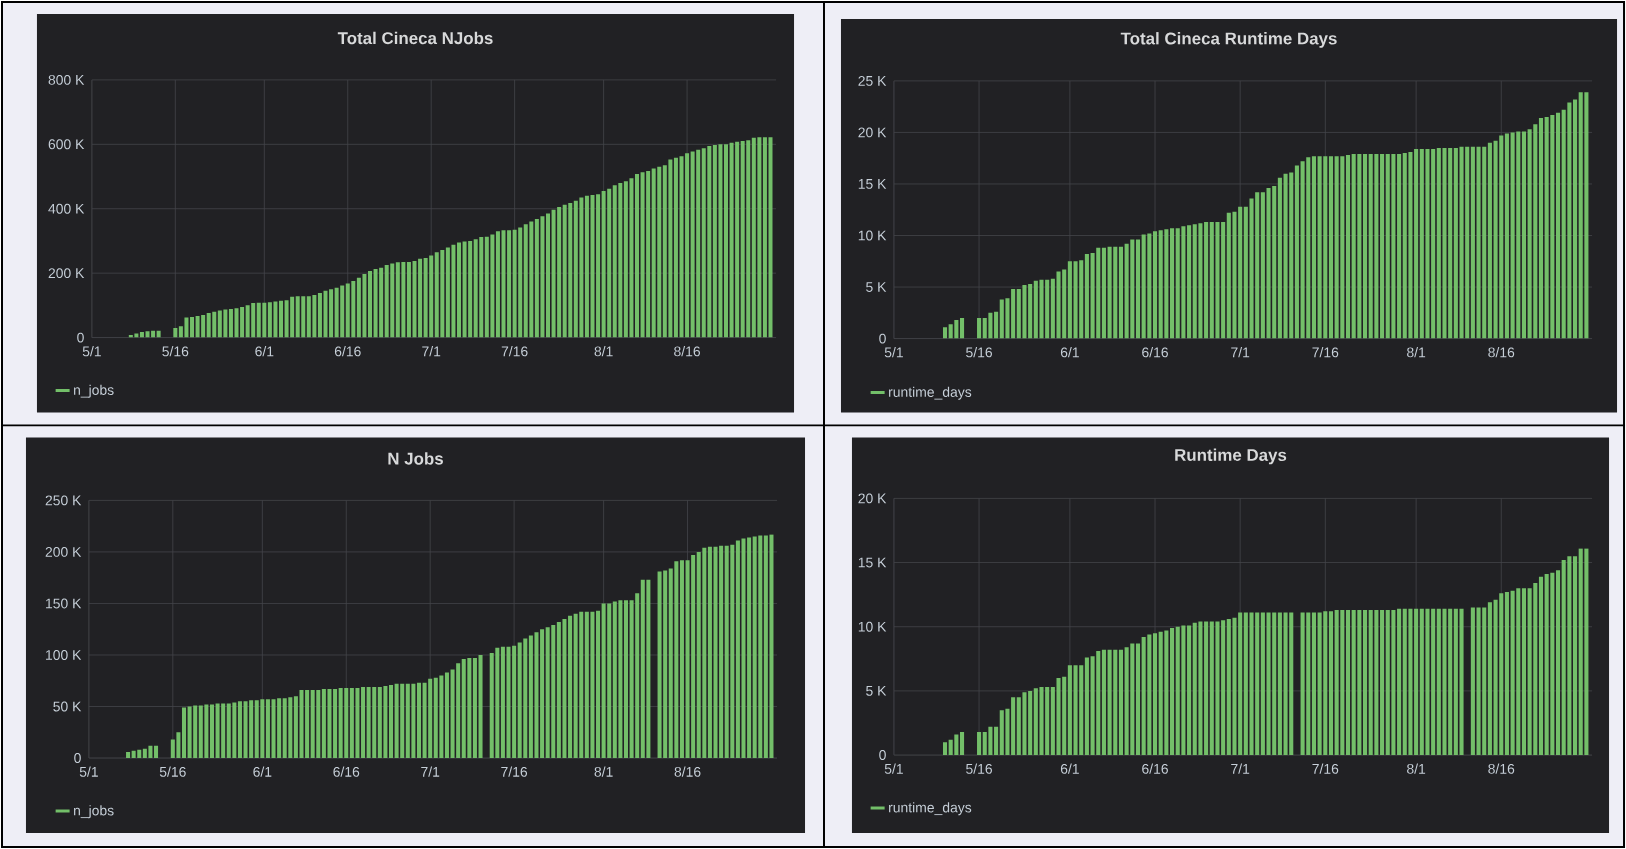  Describe the element at coordinates (1501, 352) in the screenshot. I see `x-tick-label: 8/16` at that location.